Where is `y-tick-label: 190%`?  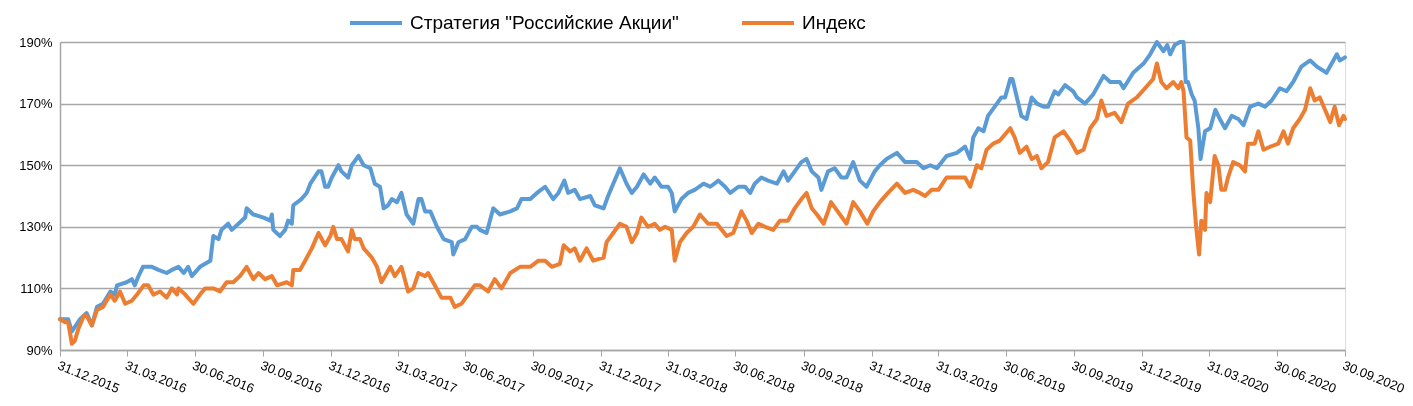 y-tick-label: 190% is located at coordinates (36, 42).